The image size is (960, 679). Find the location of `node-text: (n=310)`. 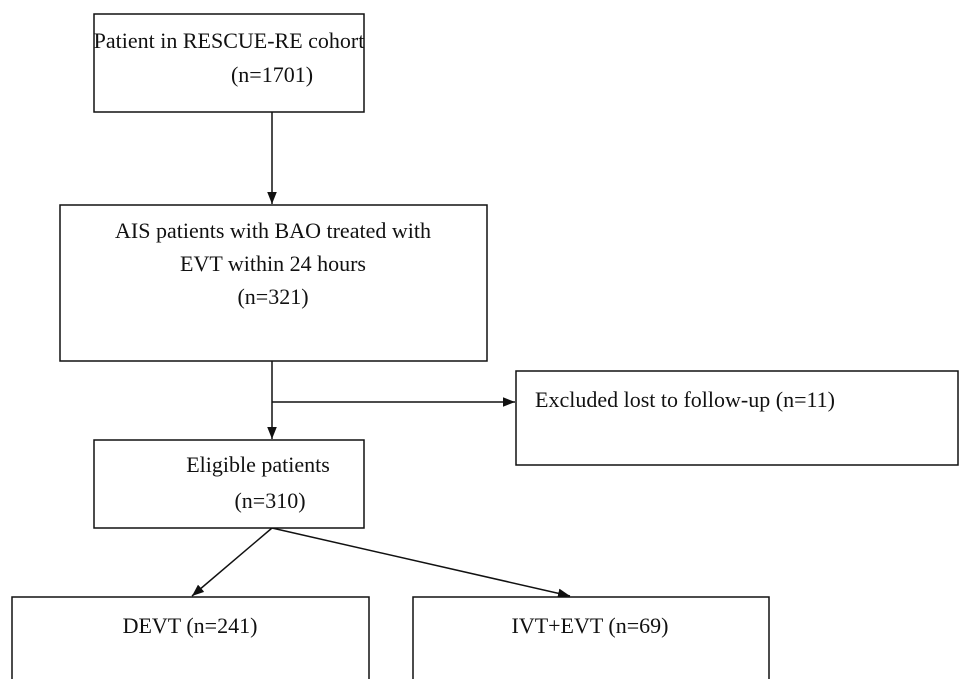

node-text: (n=310) is located at coordinates (269, 500).